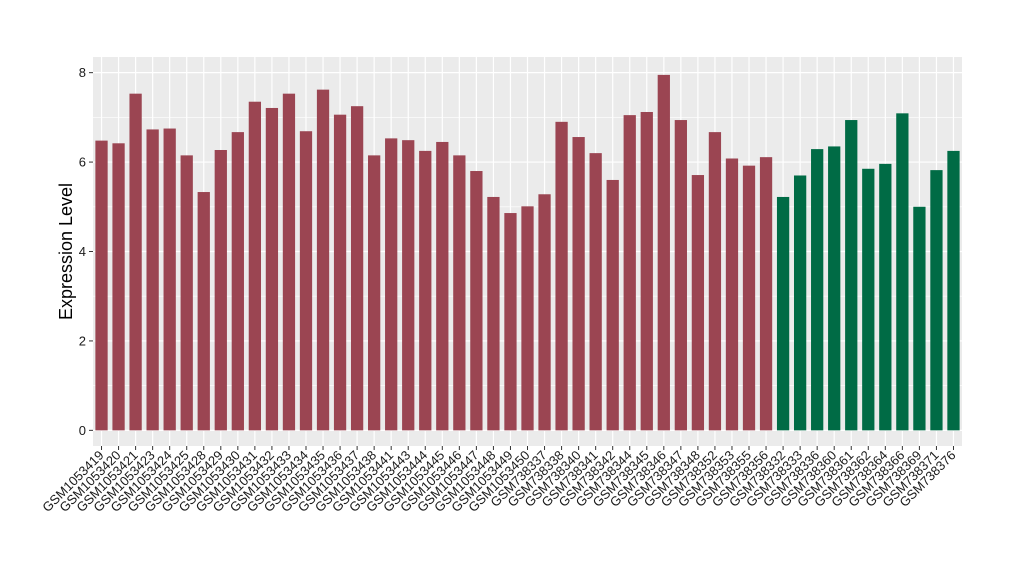 This screenshot has height=580, width=1020. What do you see at coordinates (82, 162) in the screenshot?
I see `y-tick-label: 6` at bounding box center [82, 162].